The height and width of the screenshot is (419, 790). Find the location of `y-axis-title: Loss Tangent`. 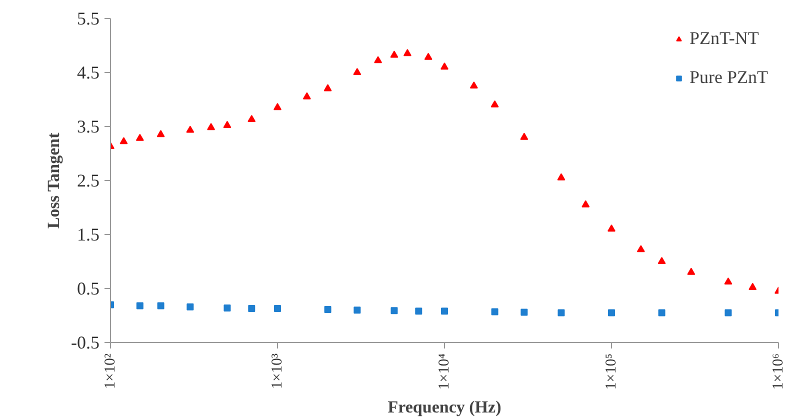

y-axis-title: Loss Tangent is located at coordinates (54, 180).